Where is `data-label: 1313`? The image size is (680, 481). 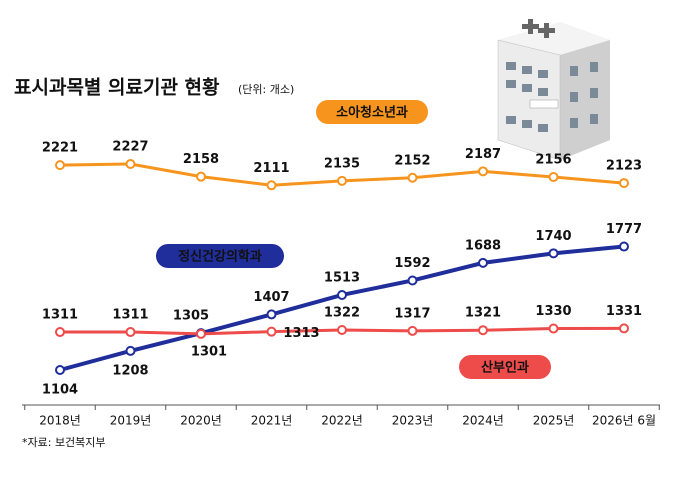
data-label: 1313 is located at coordinates (301, 333).